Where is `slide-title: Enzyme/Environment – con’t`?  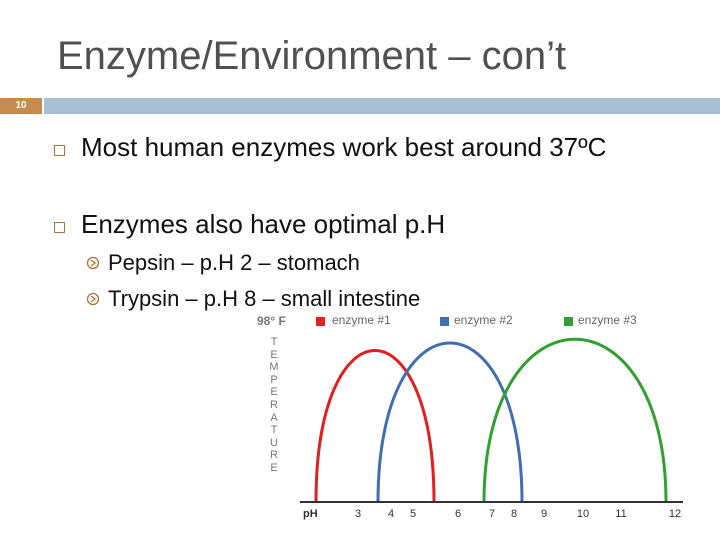 slide-title: Enzyme/Environment – con’t is located at coordinates (312, 56).